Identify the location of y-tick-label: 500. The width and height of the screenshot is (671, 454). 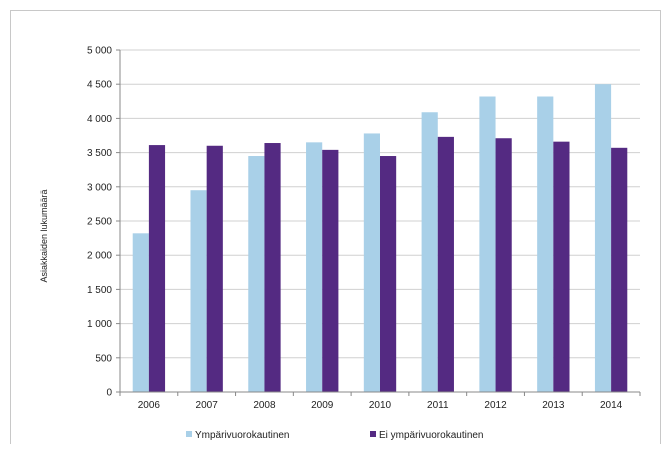
(103, 358).